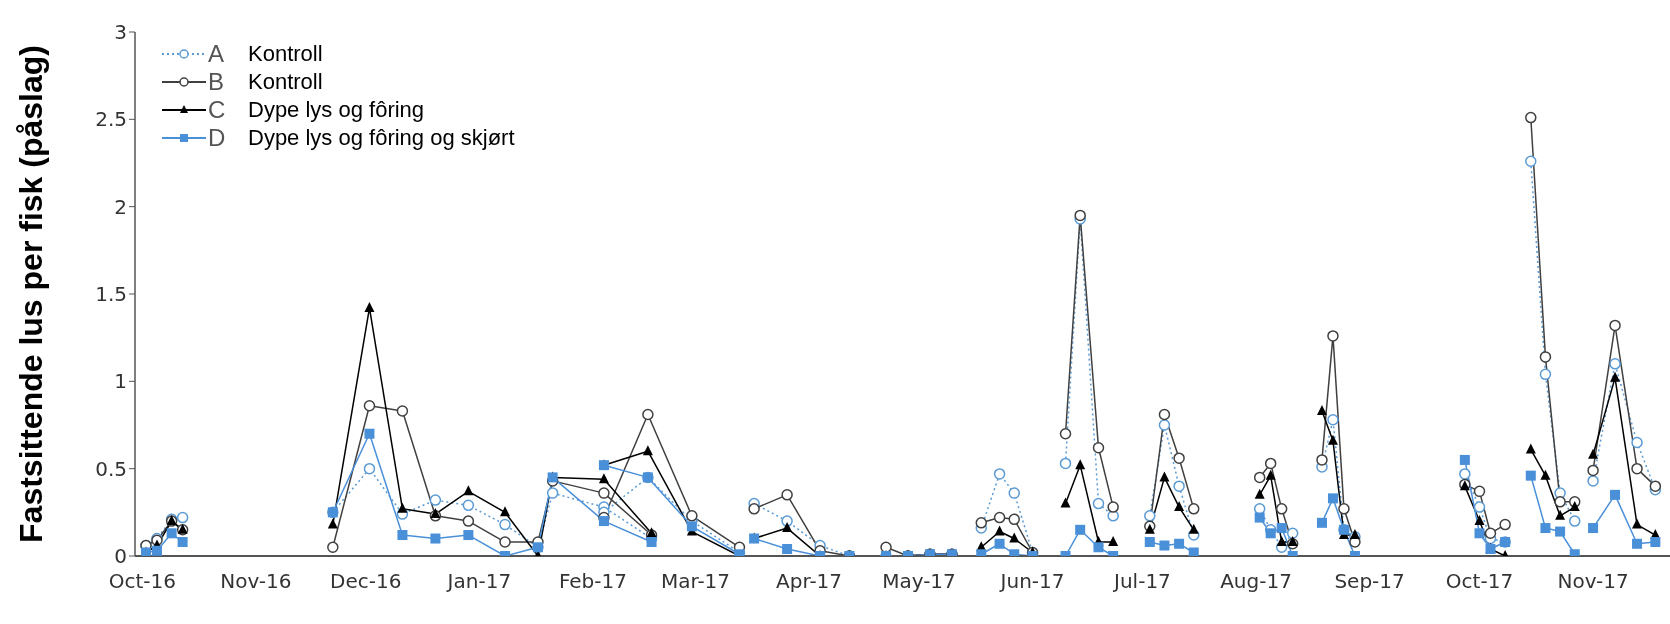 The image size is (1670, 624). I want to click on x-tick-label: Jun-17, so click(1031, 581).